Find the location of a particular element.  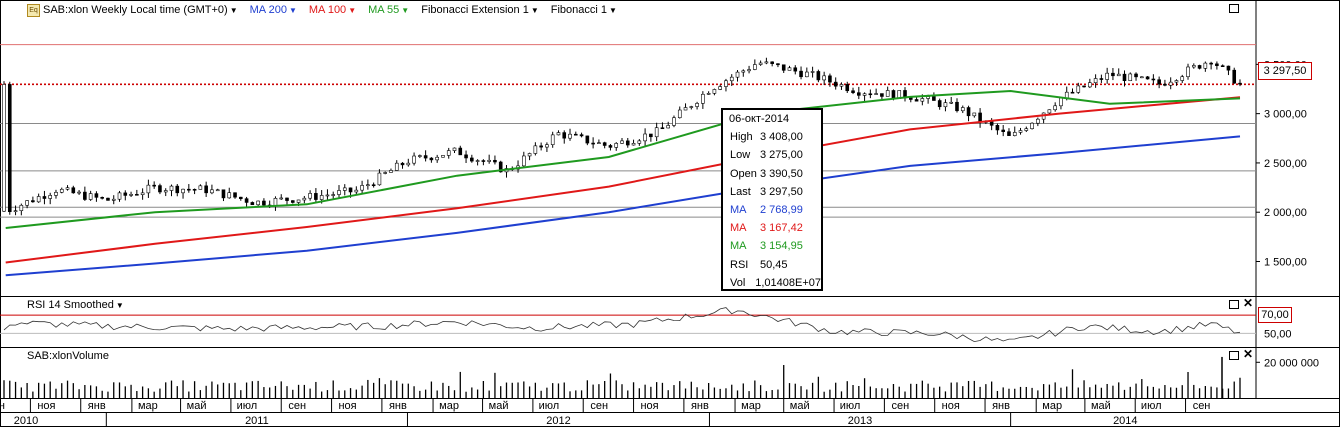

maximize-price-pane-button is located at coordinates (1234, 9).